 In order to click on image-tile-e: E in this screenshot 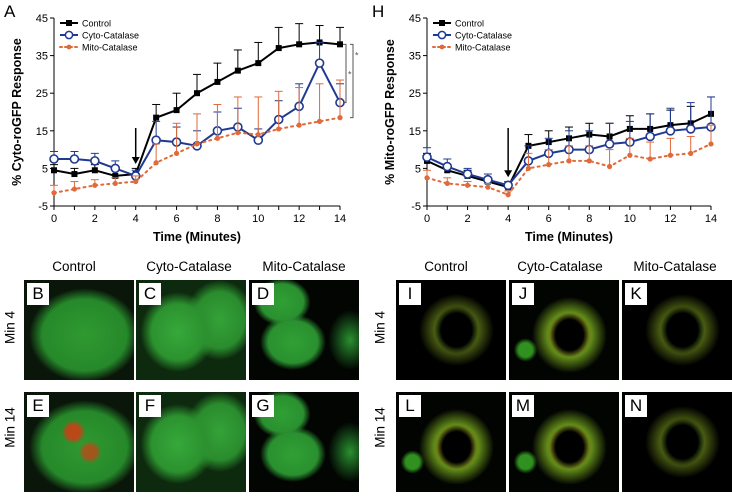, I will do `click(79, 442)`.